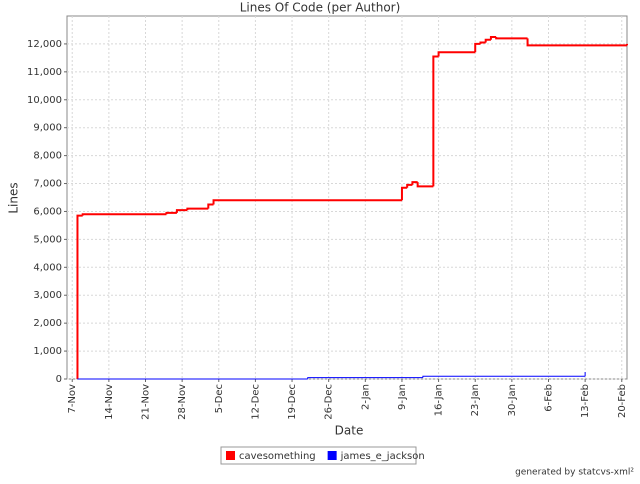 The image size is (640, 484). What do you see at coordinates (109, 402) in the screenshot?
I see `x-tick-label: 14-Nov` at bounding box center [109, 402].